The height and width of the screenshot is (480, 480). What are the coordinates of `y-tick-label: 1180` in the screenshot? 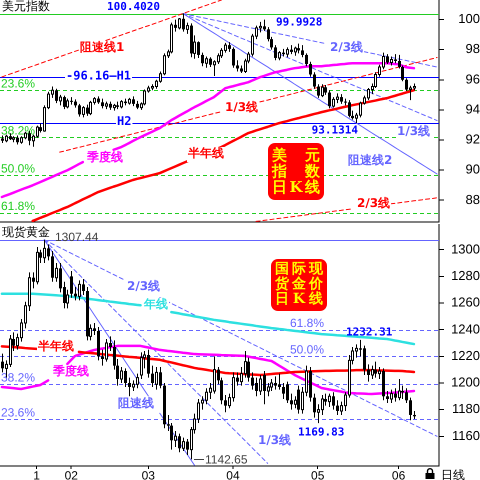 It's located at (466, 408).